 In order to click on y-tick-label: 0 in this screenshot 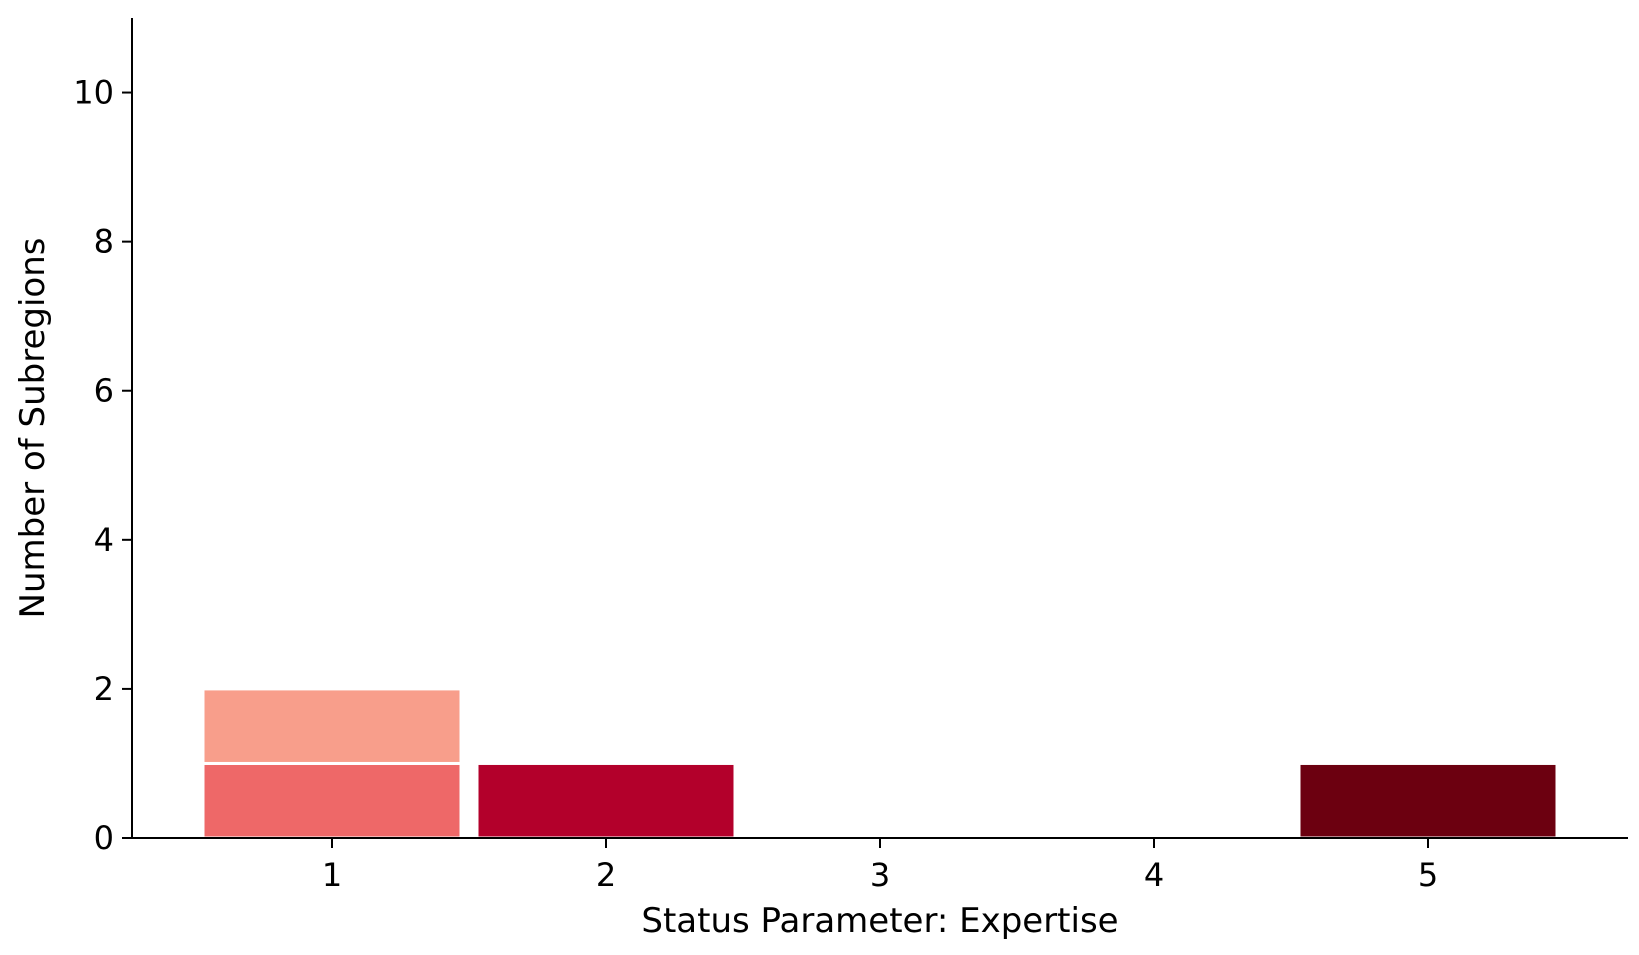, I will do `click(104, 838)`.